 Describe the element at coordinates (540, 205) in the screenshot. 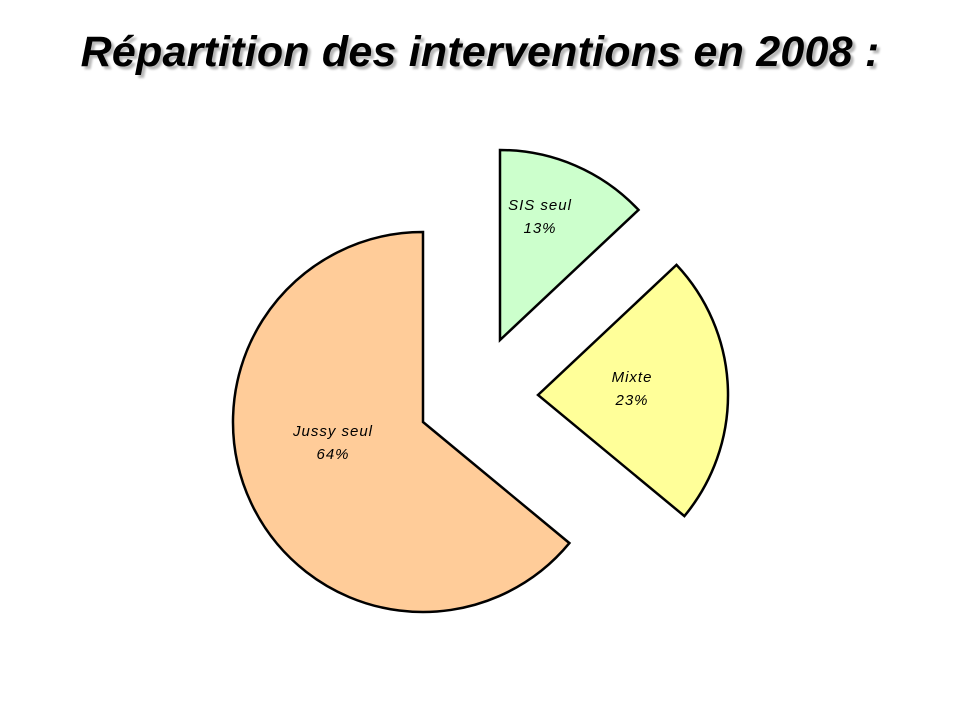

I see `slice-label-sis: SIS seul` at that location.